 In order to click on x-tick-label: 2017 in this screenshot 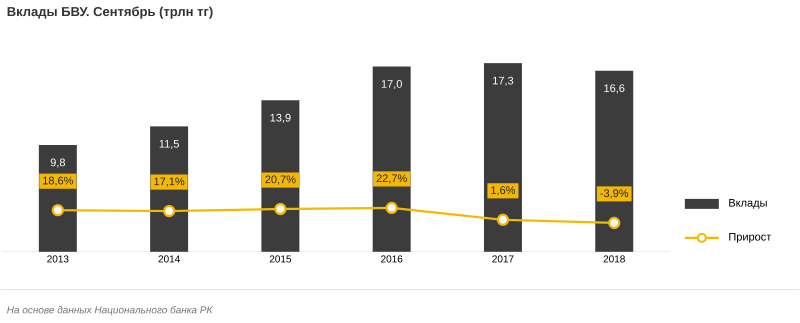, I will do `click(503, 259)`.